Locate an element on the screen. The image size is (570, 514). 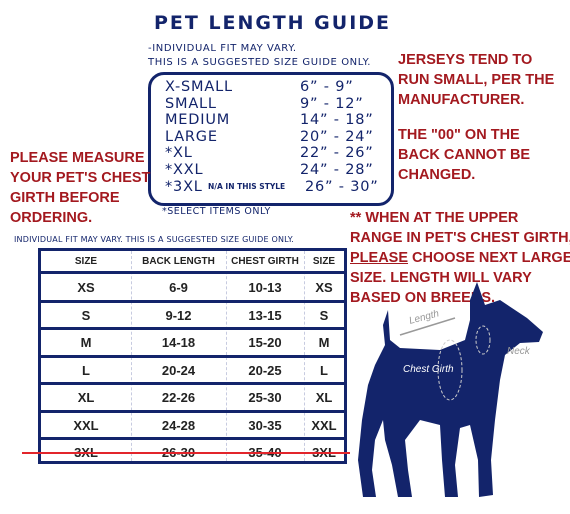
subtitle: THIS IS A SUGGESTED SIZE GUIDE ONLY. is located at coordinates (260, 62).